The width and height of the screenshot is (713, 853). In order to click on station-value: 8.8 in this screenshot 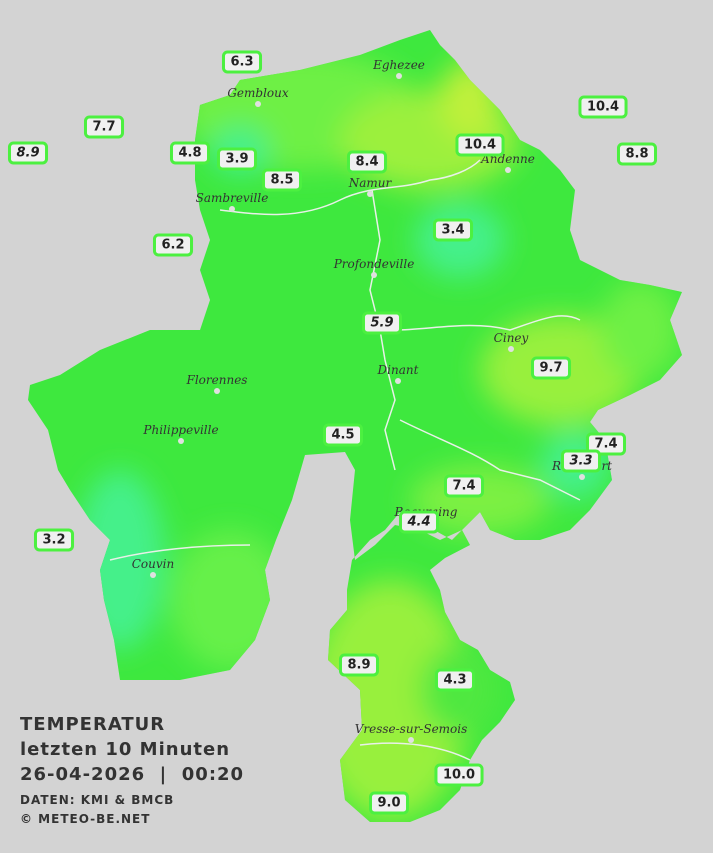, I will do `click(636, 154)`.